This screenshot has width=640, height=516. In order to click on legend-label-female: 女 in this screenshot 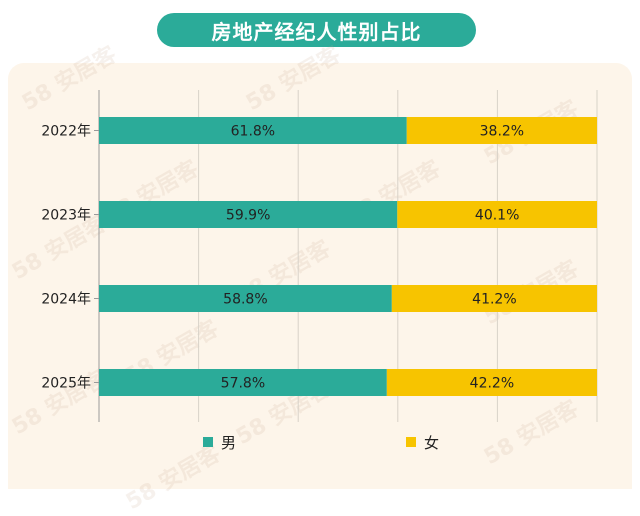, I will do `click(432, 442)`.